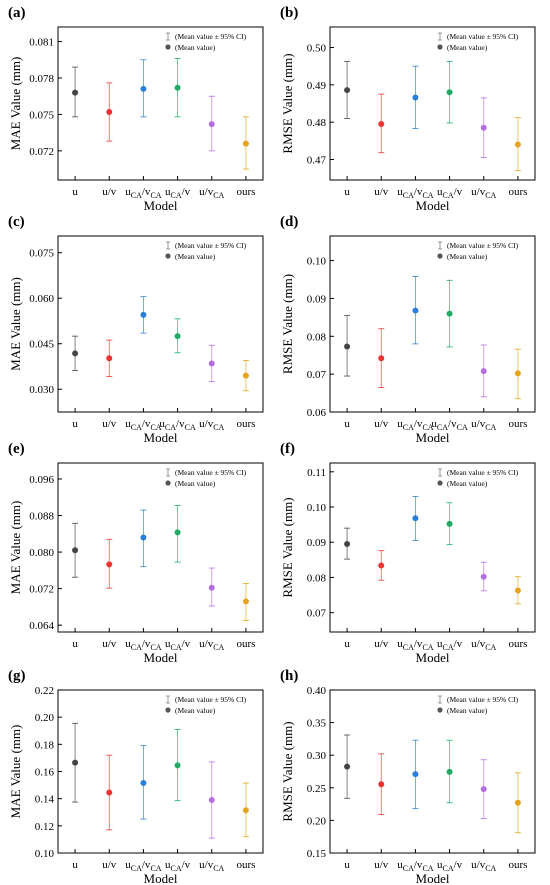 The image size is (550, 885). Describe the element at coordinates (16, 222) in the screenshot. I see `panel-label: (c)` at that location.